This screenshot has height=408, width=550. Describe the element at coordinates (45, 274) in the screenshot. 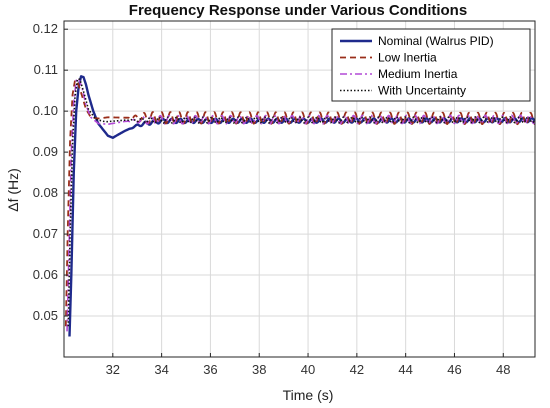

I see `y-tick-label: 0.06` at that location.